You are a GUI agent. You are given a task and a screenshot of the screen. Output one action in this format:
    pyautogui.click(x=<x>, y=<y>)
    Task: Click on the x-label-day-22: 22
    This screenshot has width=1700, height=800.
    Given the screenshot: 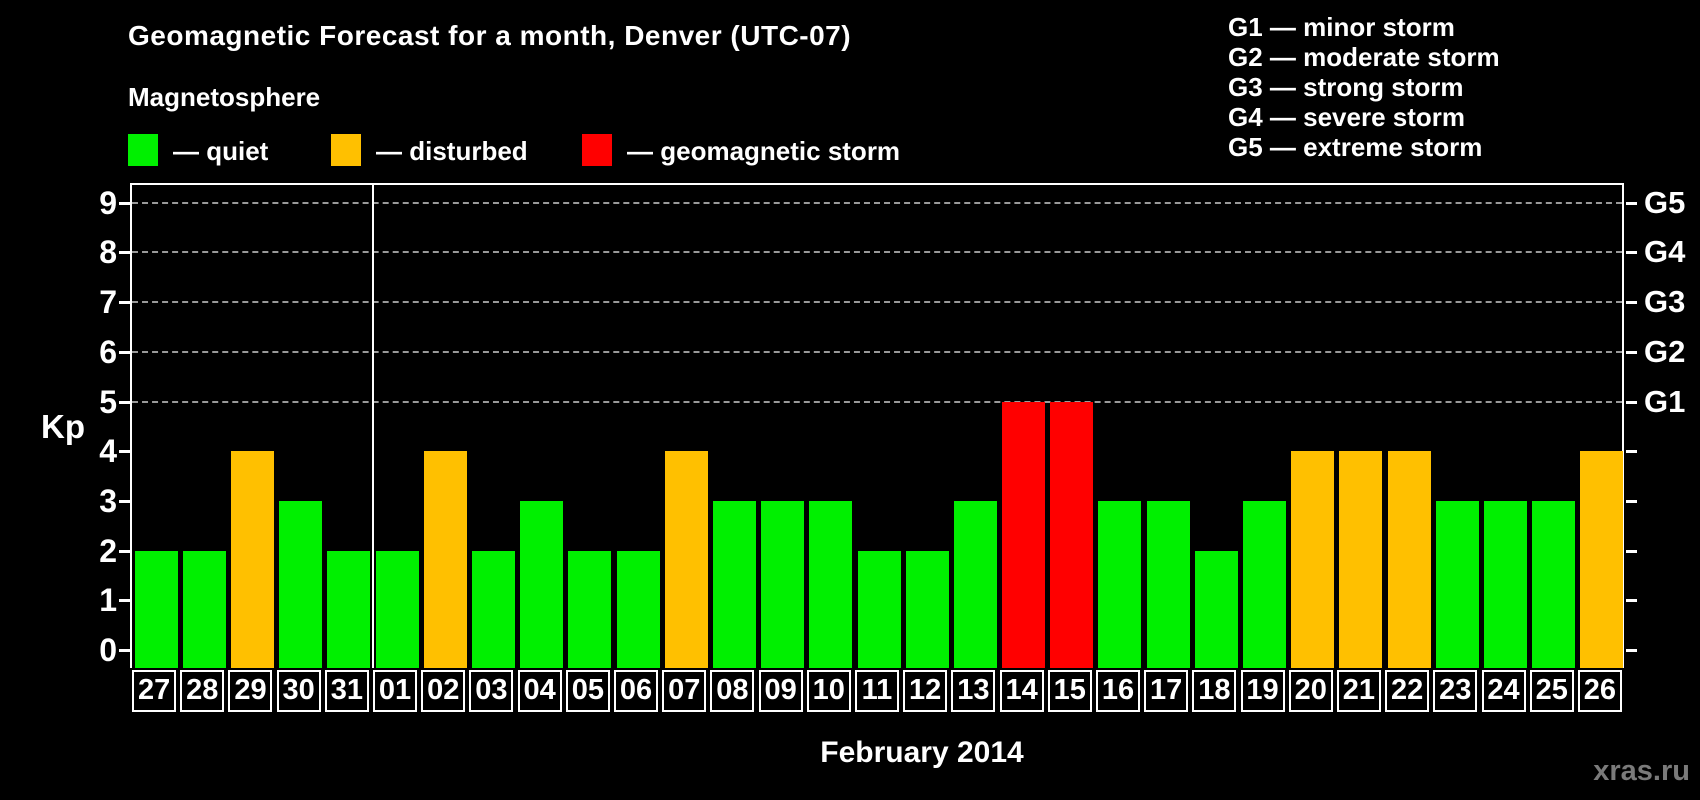 What is the action you would take?
    pyautogui.click(x=1407, y=691)
    